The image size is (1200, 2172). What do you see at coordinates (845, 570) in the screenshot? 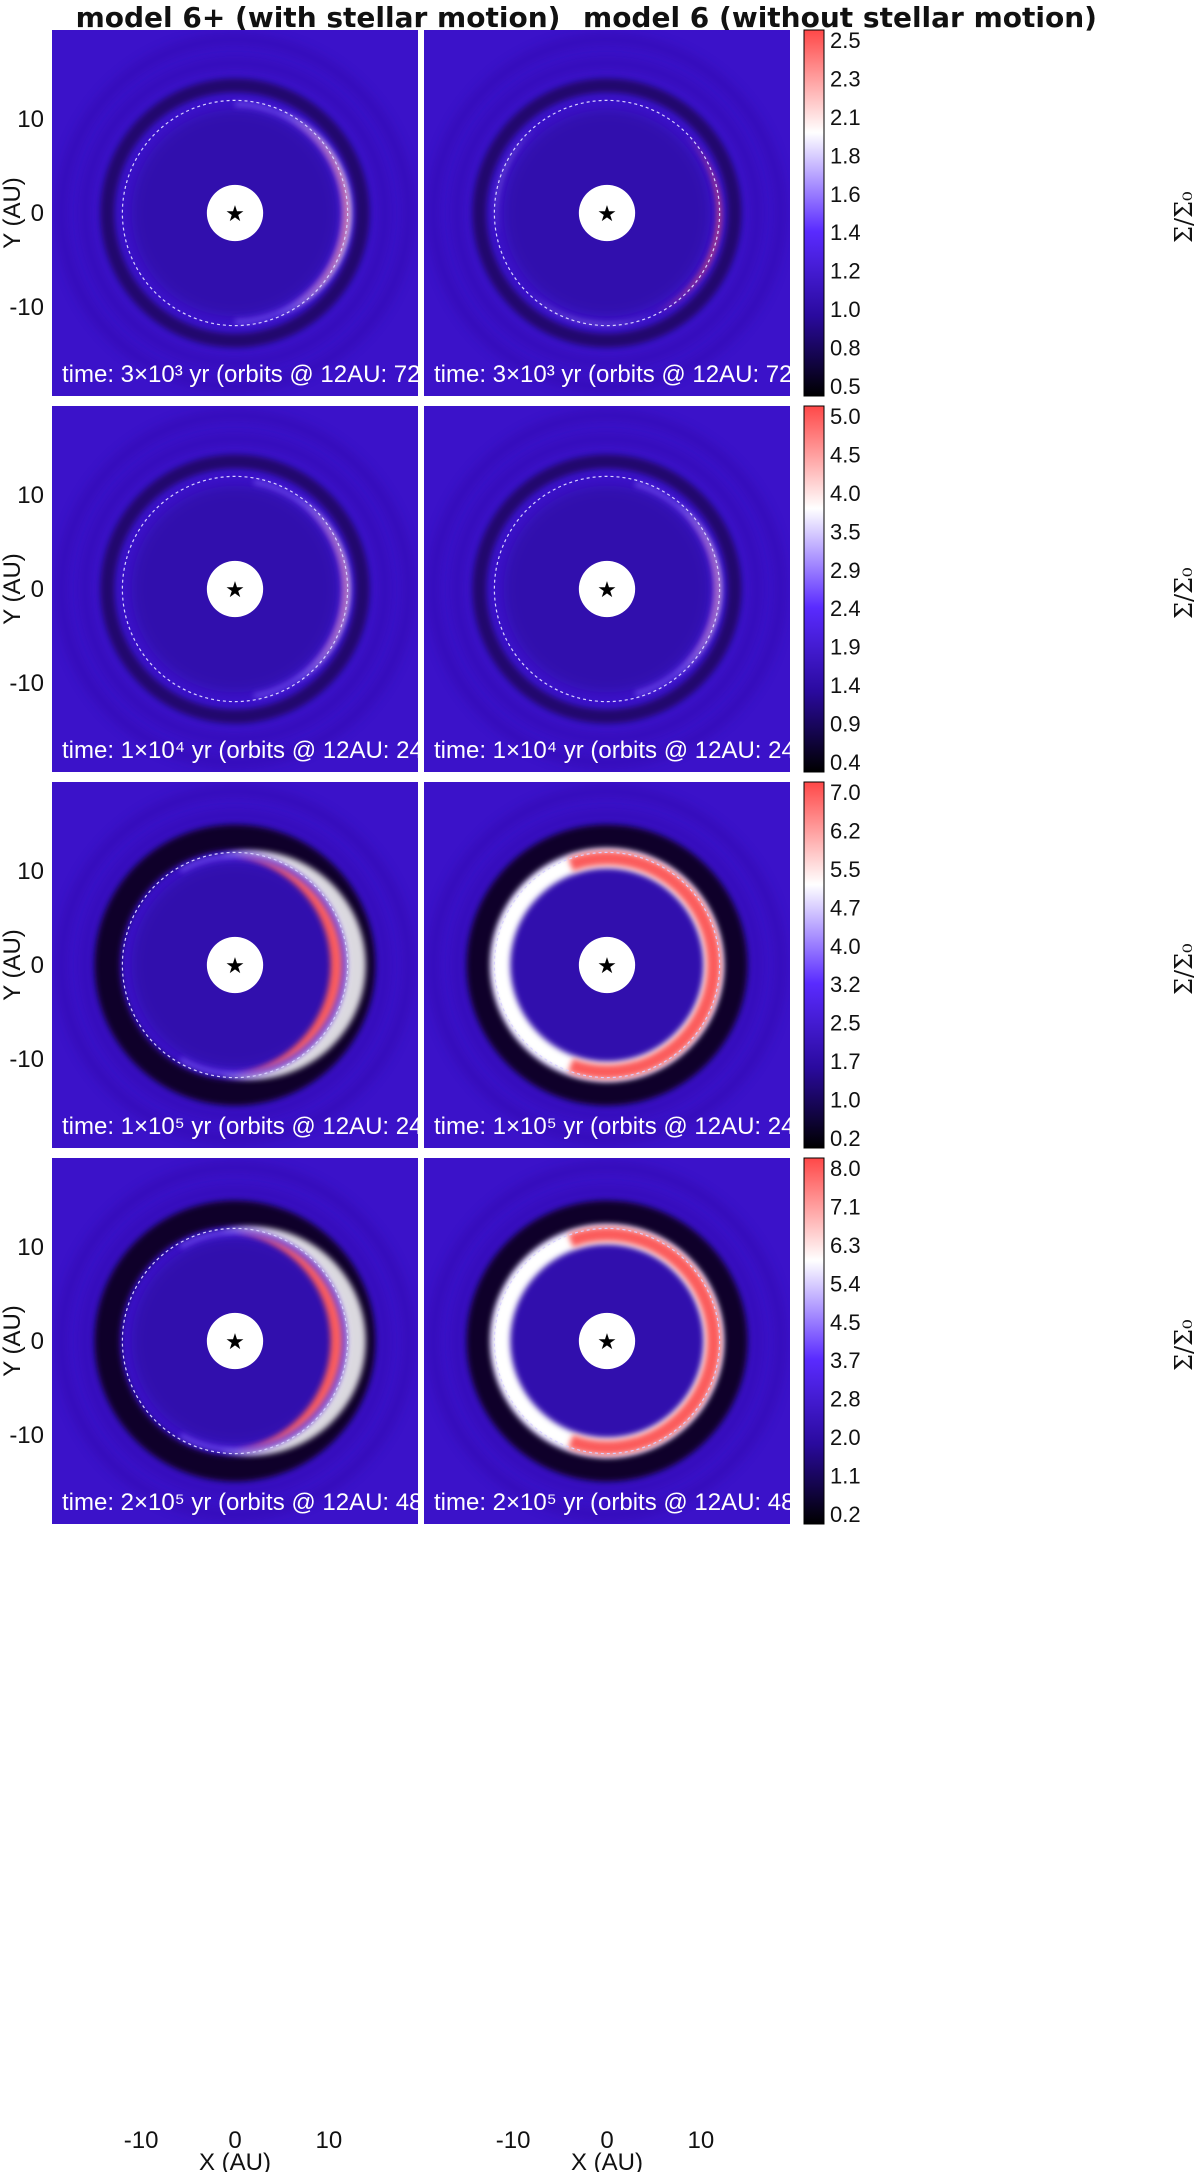
I see `colorbar-tick-label: 2.9` at bounding box center [845, 570].